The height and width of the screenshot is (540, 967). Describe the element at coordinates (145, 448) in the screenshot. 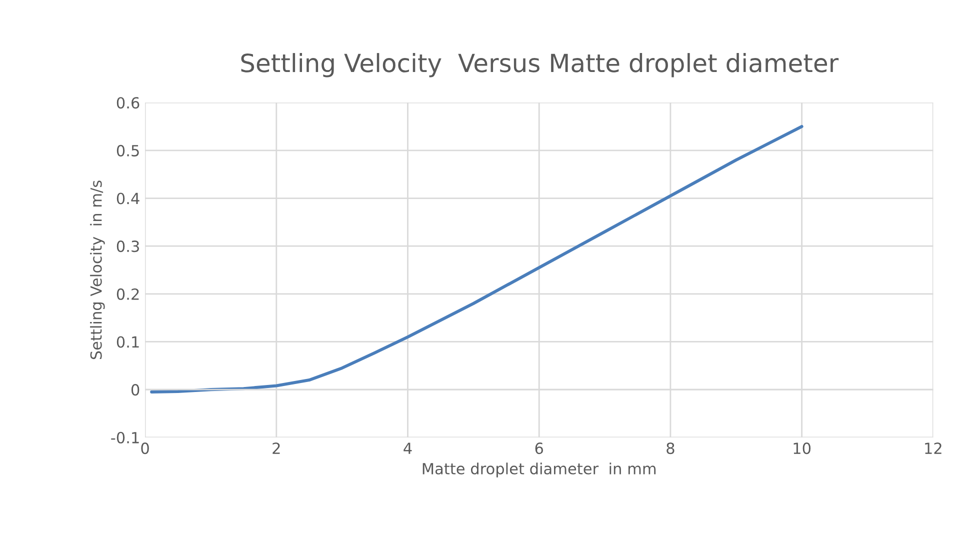

I see `x-tick-label: 0` at that location.